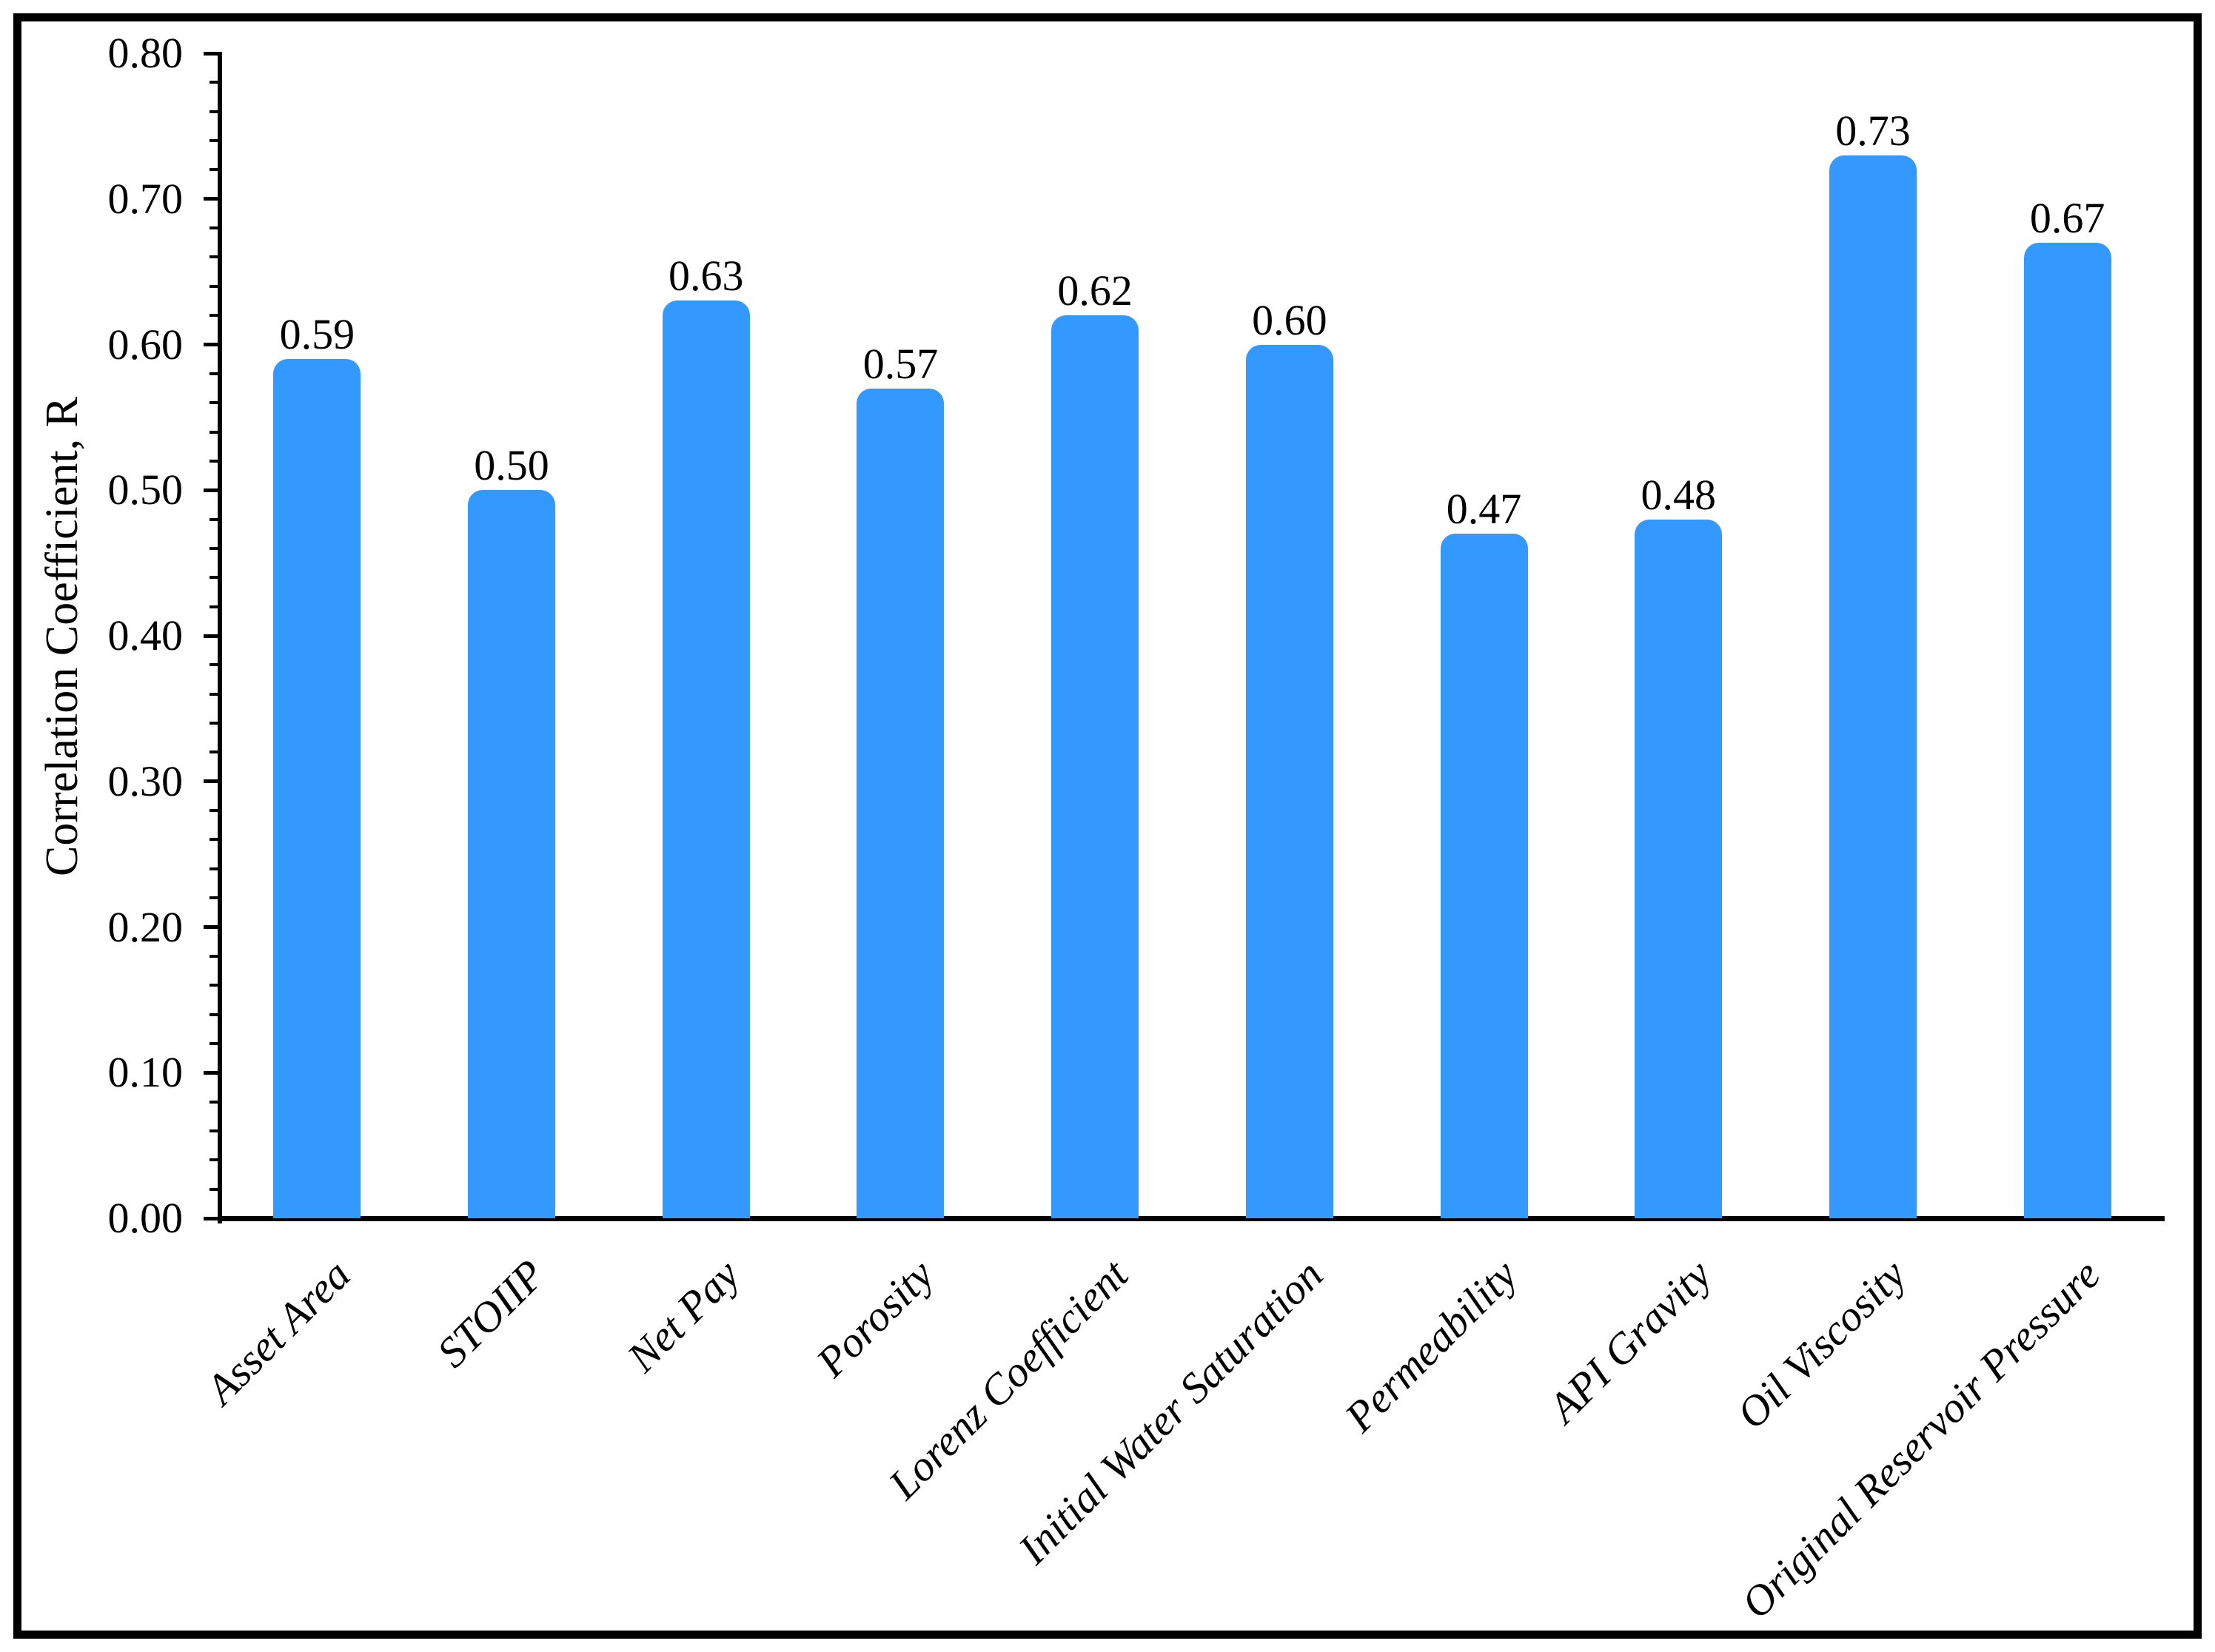 This screenshot has width=2215, height=1652. I want to click on y-tick-label: 0.80, so click(145, 53).